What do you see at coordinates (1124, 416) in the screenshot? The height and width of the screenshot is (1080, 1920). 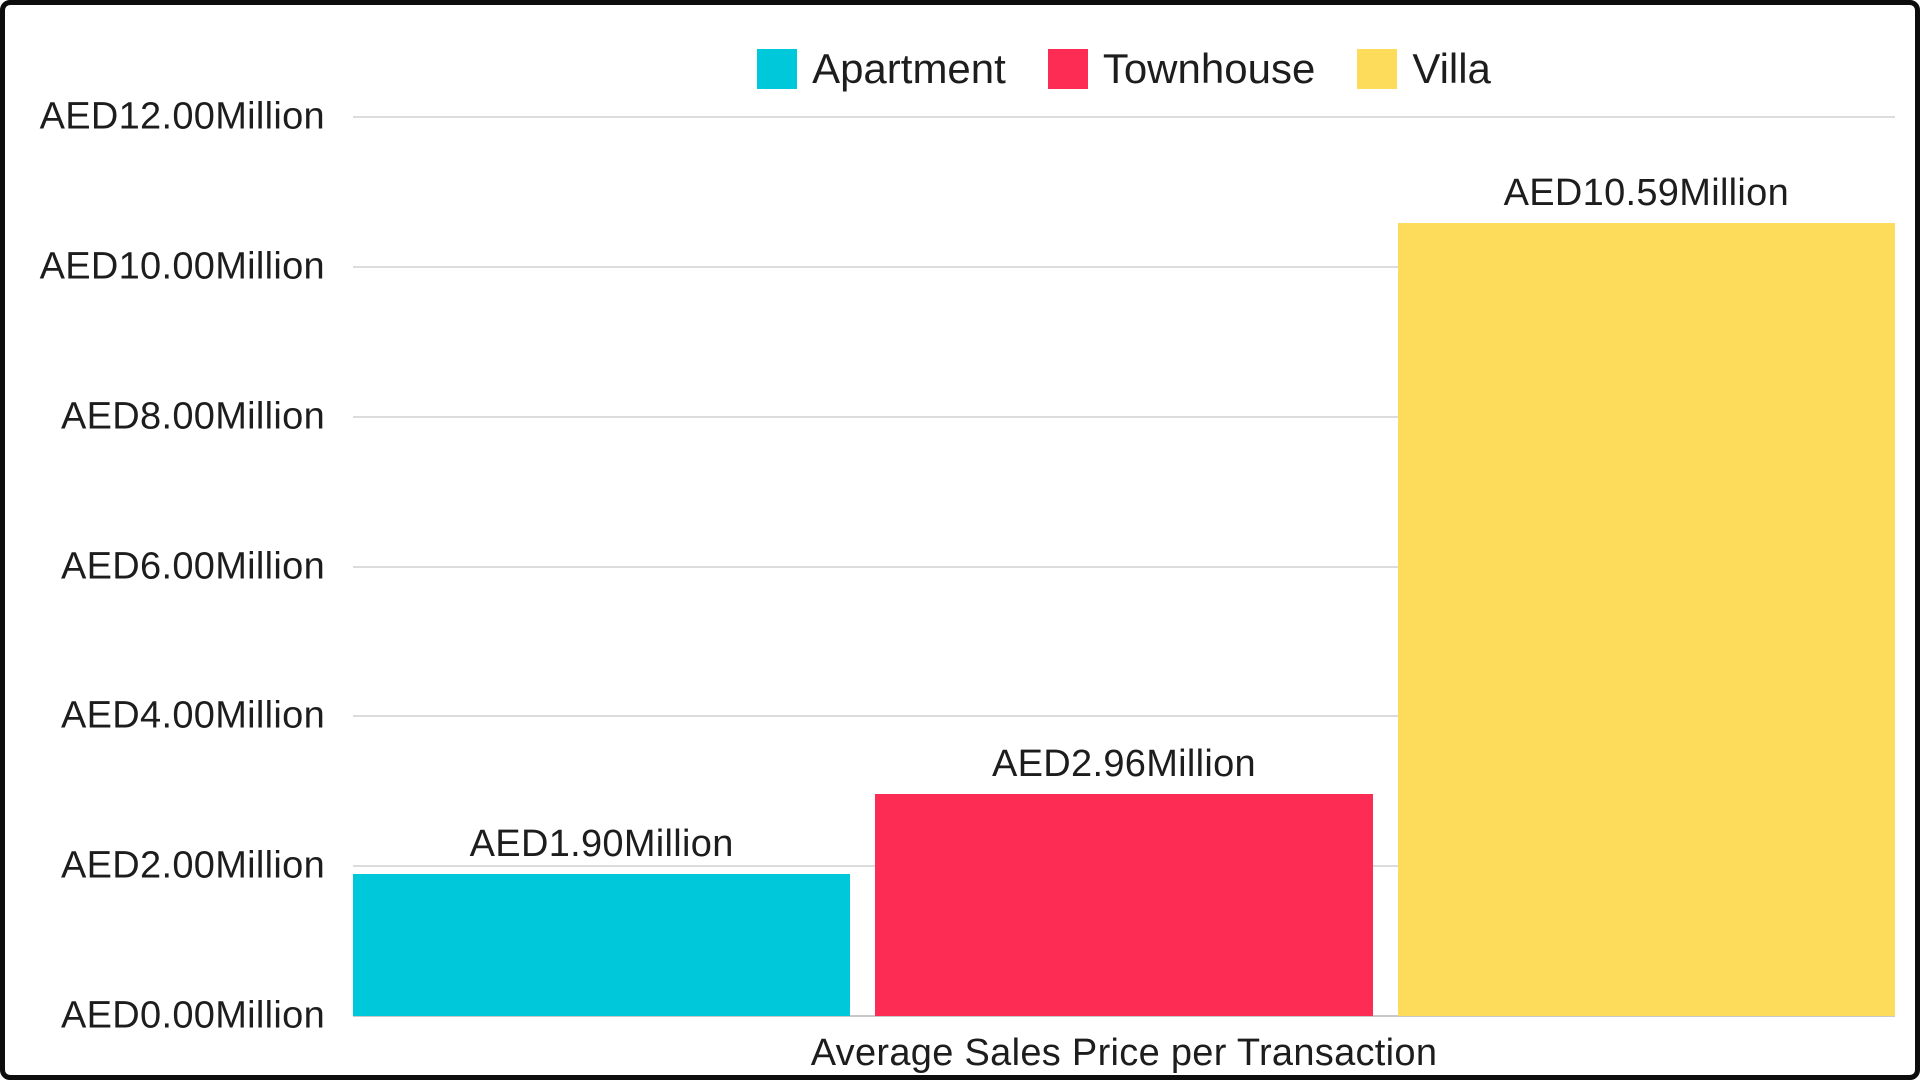 I see `gridline-8m` at bounding box center [1124, 416].